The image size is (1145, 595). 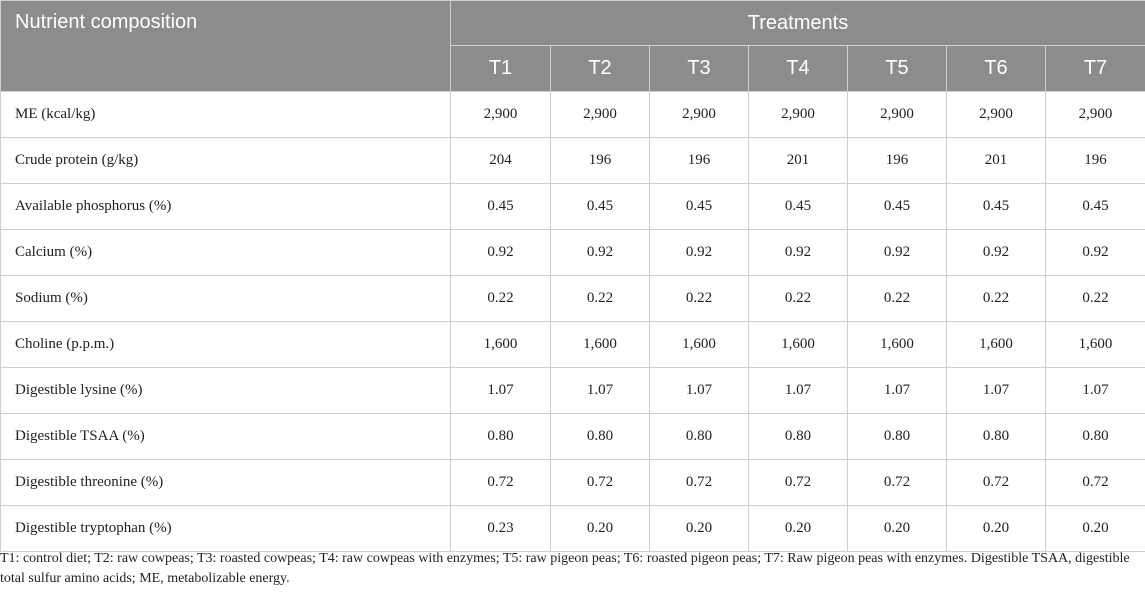 What do you see at coordinates (699, 68) in the screenshot?
I see `treatment-header: T3` at bounding box center [699, 68].